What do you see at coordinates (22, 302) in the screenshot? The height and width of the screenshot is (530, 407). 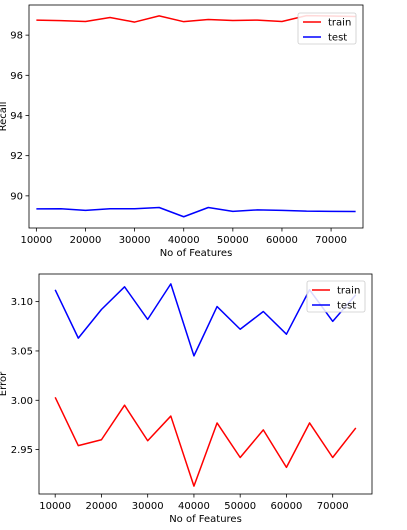 I see `y-tick-label: 3.10` at bounding box center [22, 302].